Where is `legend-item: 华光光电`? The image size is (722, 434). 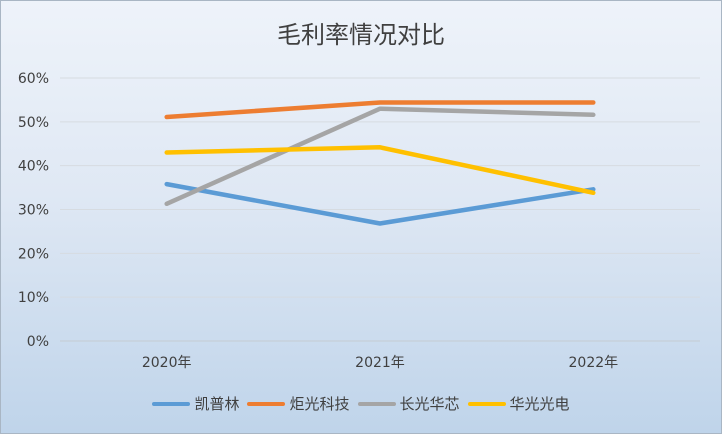 legend-item: 华光光电 is located at coordinates (518, 403).